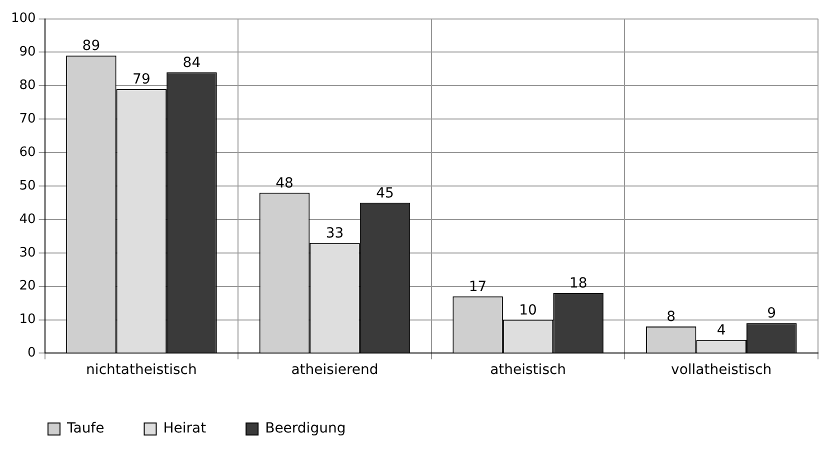 The height and width of the screenshot is (455, 836). Describe the element at coordinates (27, 320) in the screenshot. I see `y-tick-label: 10` at that location.